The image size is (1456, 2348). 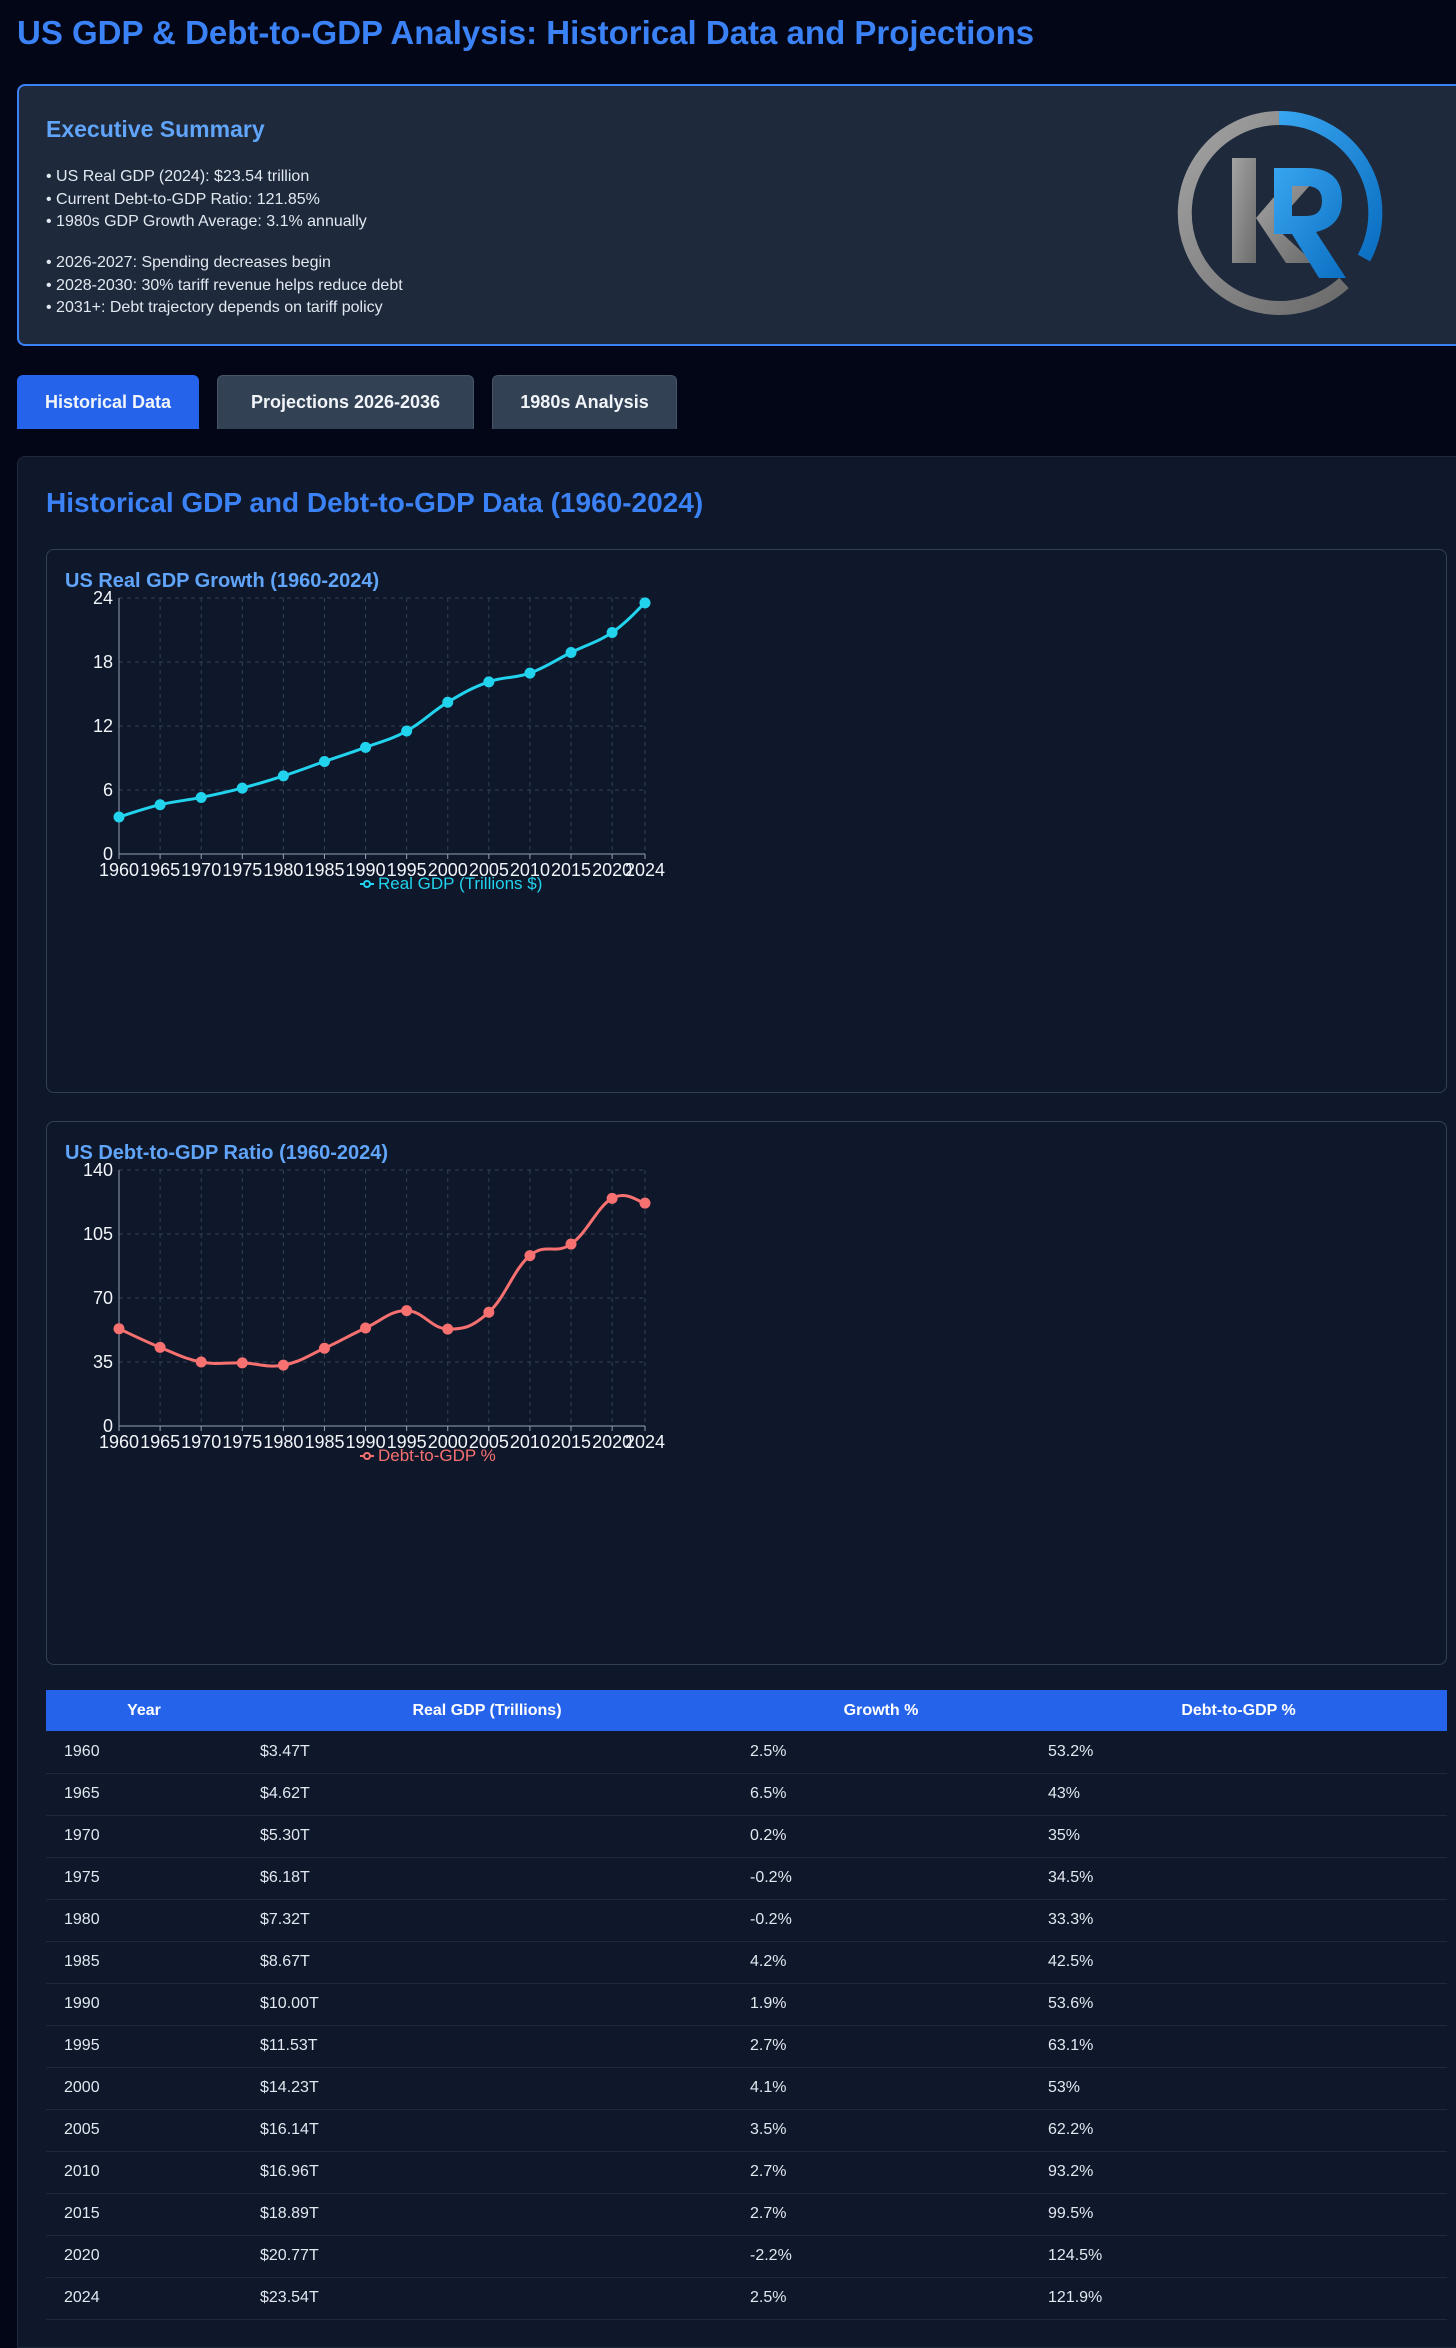 What do you see at coordinates (746, 1794) in the screenshot?
I see `table-row: 1965 $4.62T 6.5% 43%` at bounding box center [746, 1794].